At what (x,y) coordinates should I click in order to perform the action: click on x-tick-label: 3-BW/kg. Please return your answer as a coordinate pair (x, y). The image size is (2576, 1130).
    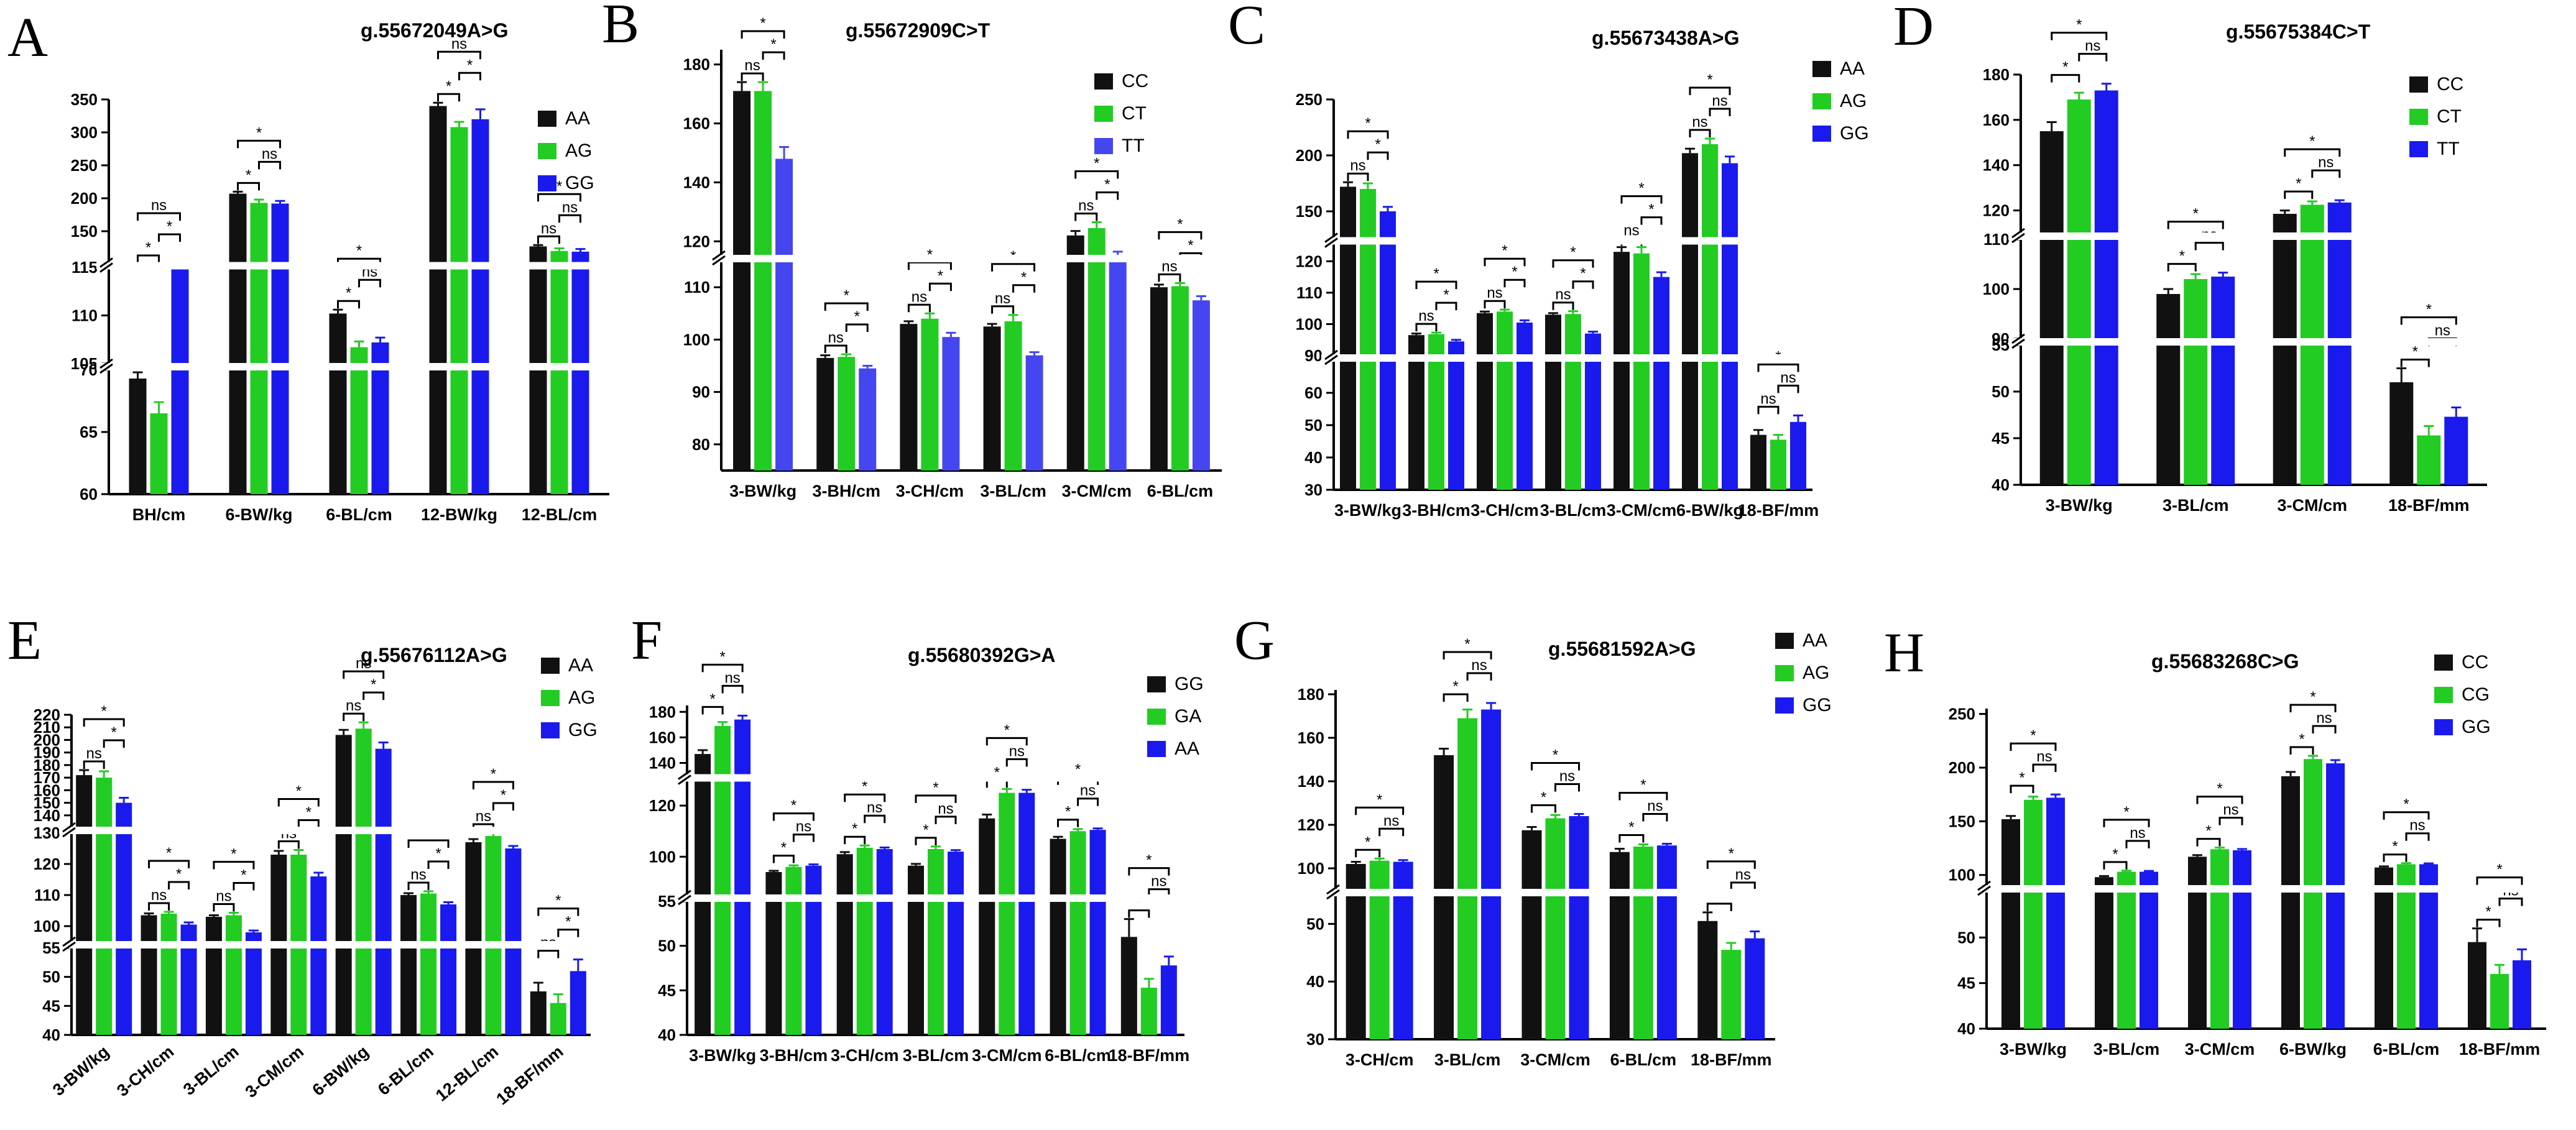
    Looking at the image, I should click on (762, 491).